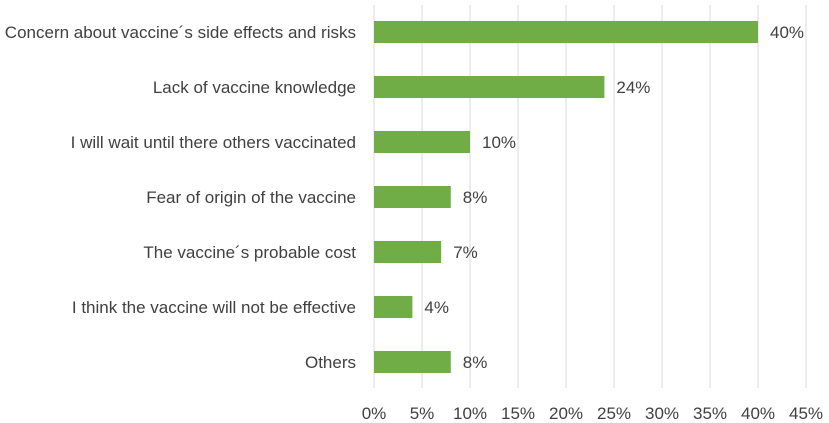  I want to click on data-label: 40%, so click(787, 32).